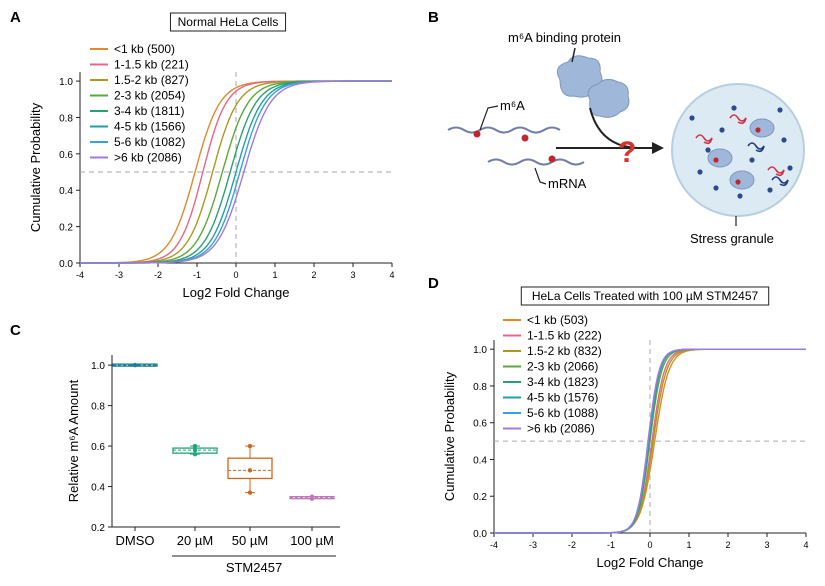 The width and height of the screenshot is (825, 586). Describe the element at coordinates (805, 545) in the screenshot. I see `x-tick-label: 4` at that location.